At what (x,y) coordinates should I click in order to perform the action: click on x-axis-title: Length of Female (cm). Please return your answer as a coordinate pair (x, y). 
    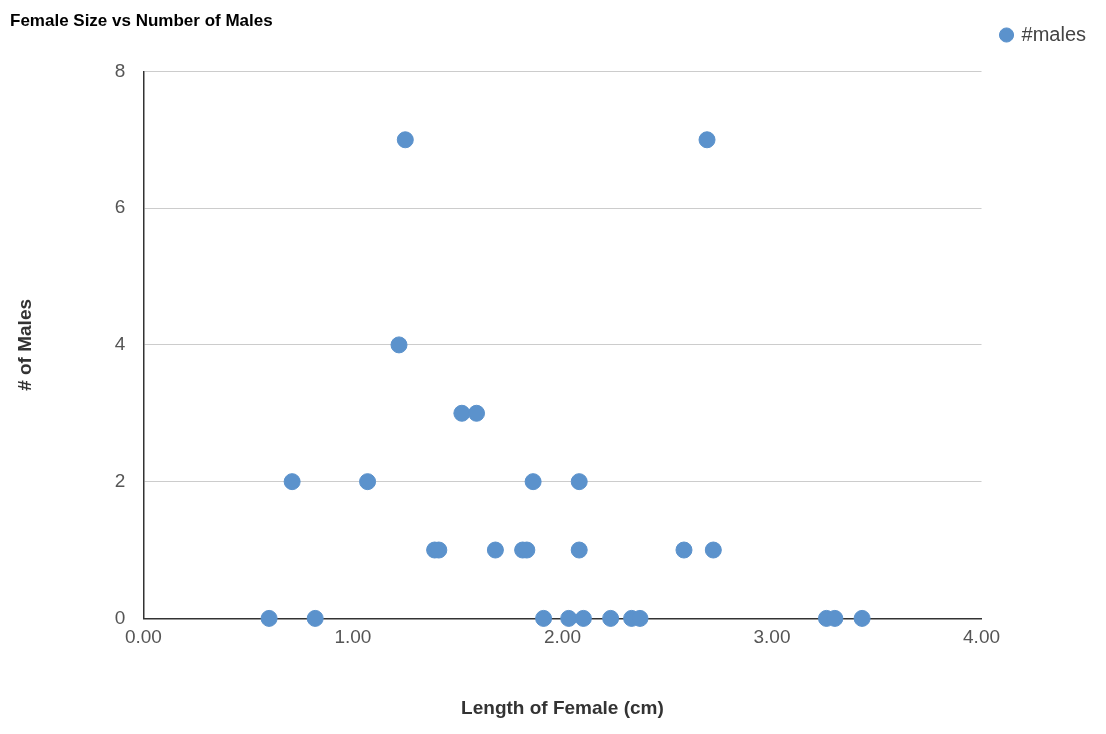
    Looking at the image, I should click on (562, 707).